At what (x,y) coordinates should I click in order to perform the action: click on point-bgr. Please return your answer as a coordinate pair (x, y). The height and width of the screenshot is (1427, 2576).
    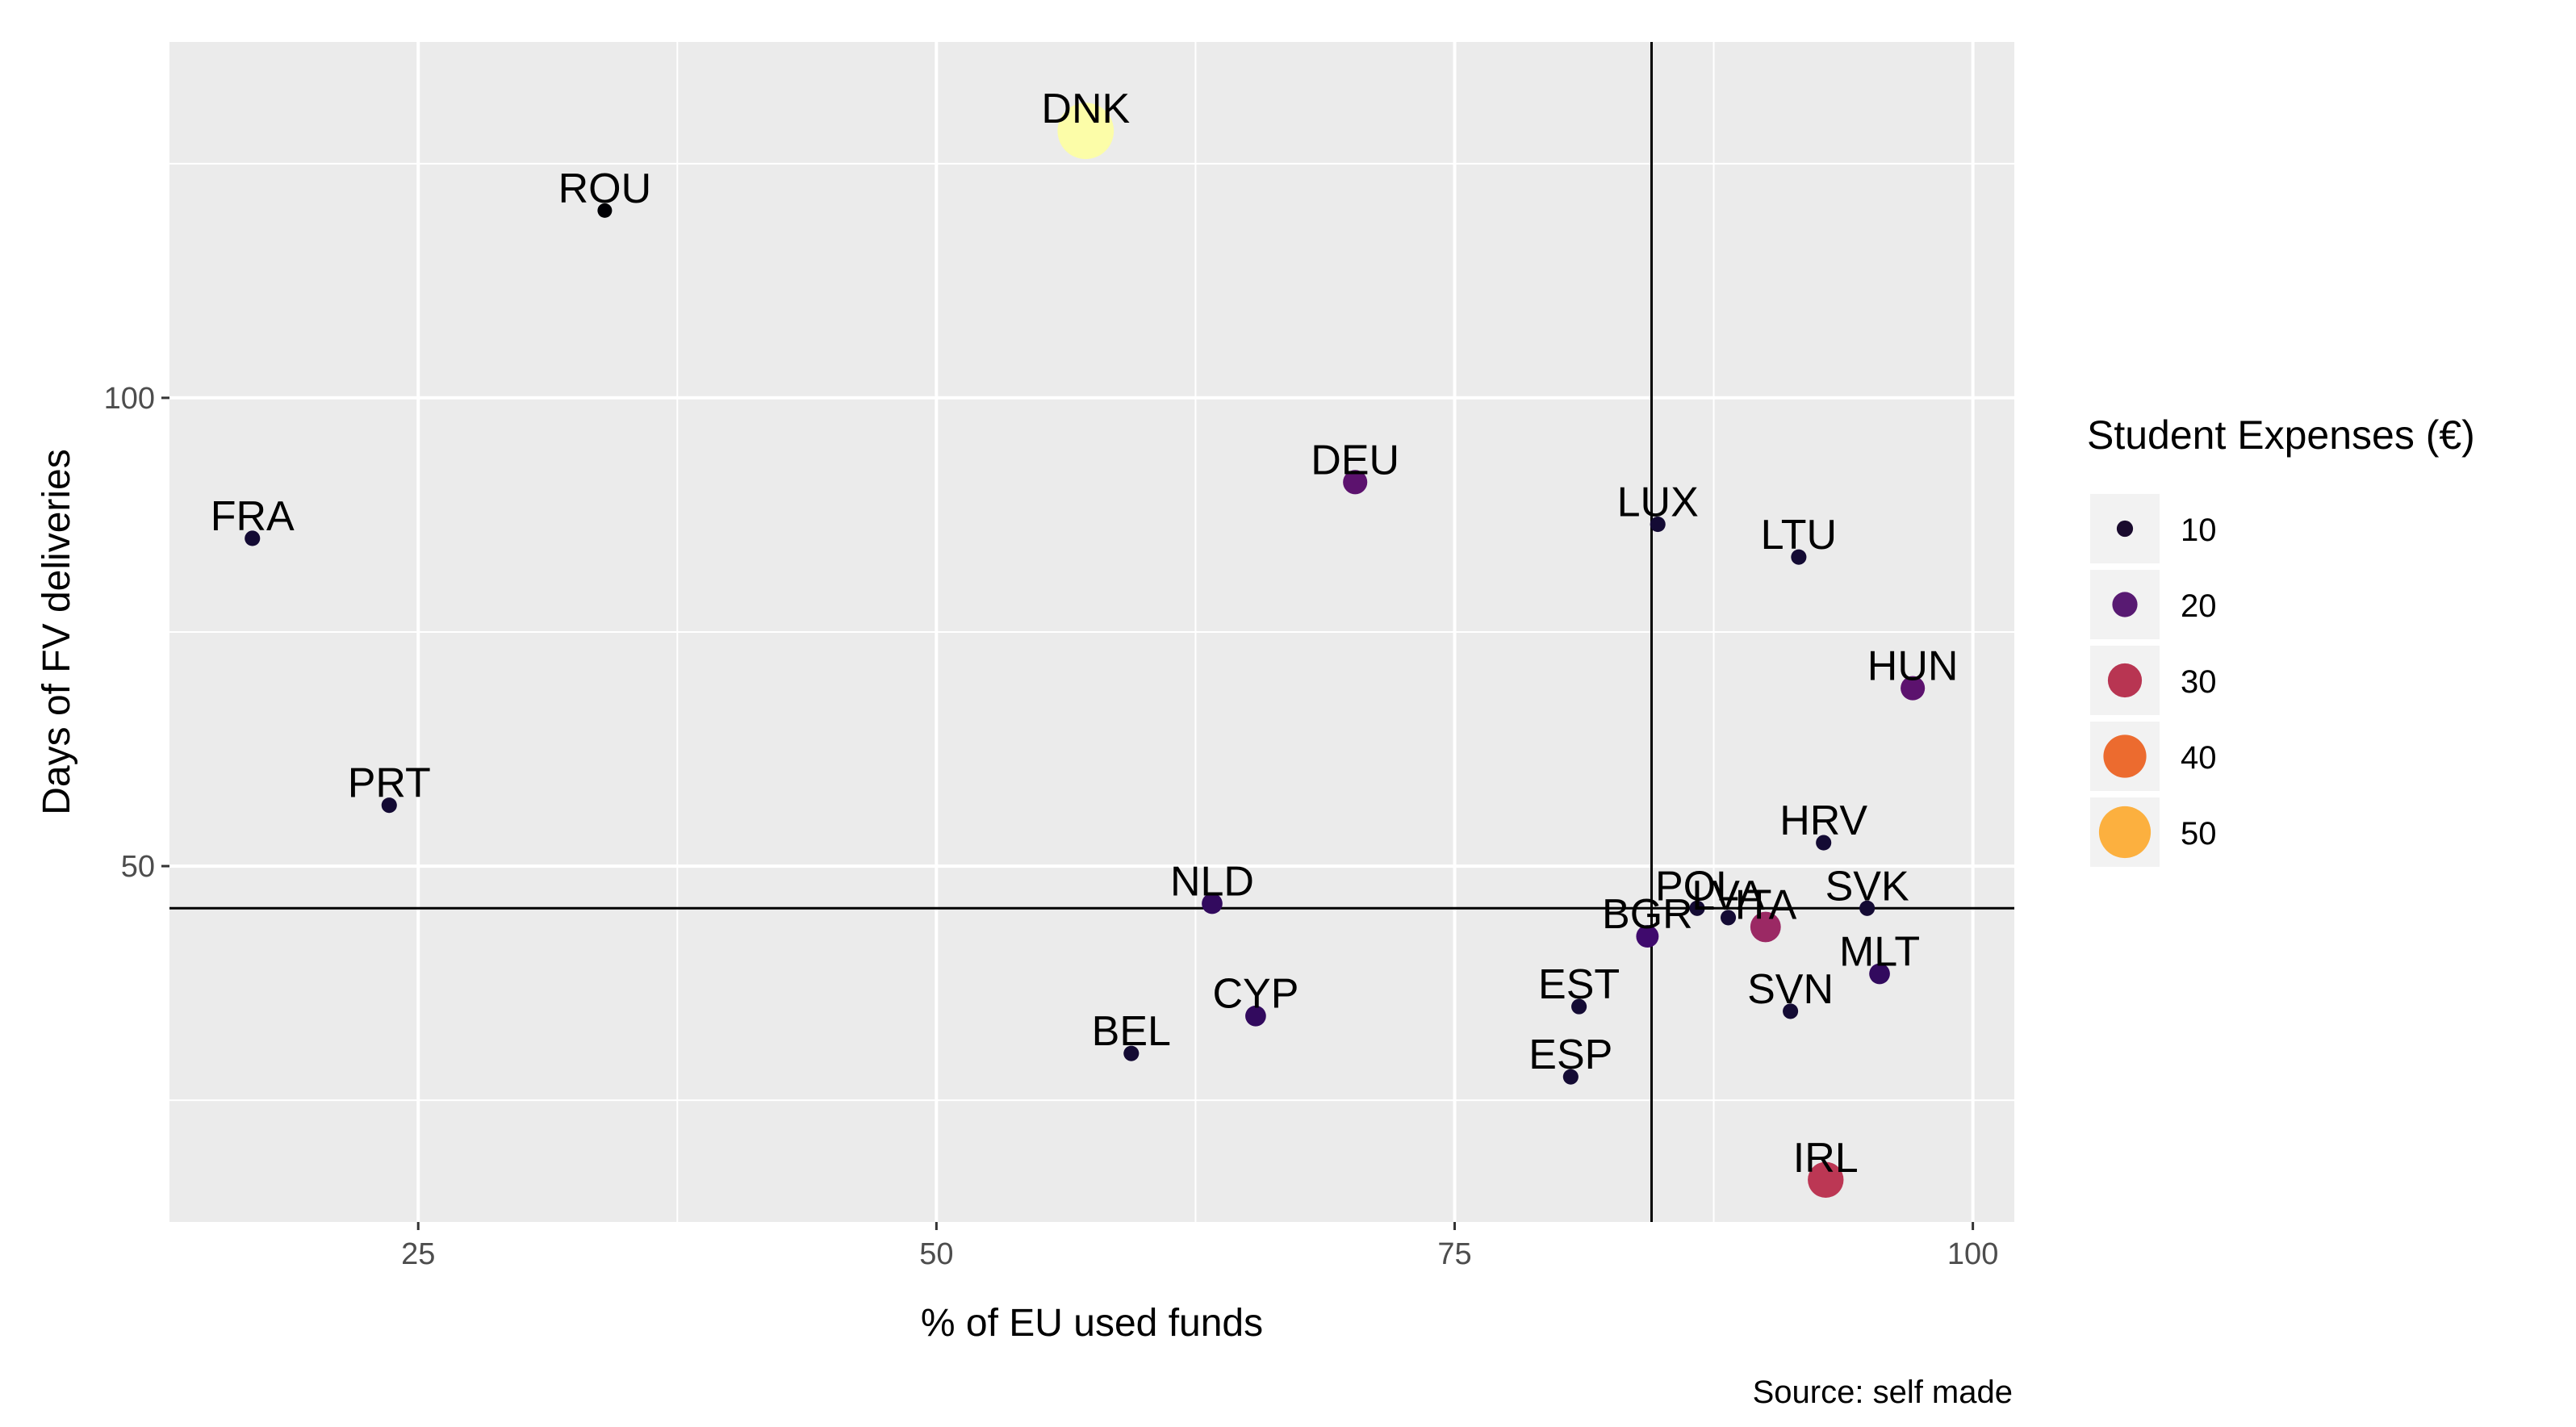
    Looking at the image, I should click on (1647, 937).